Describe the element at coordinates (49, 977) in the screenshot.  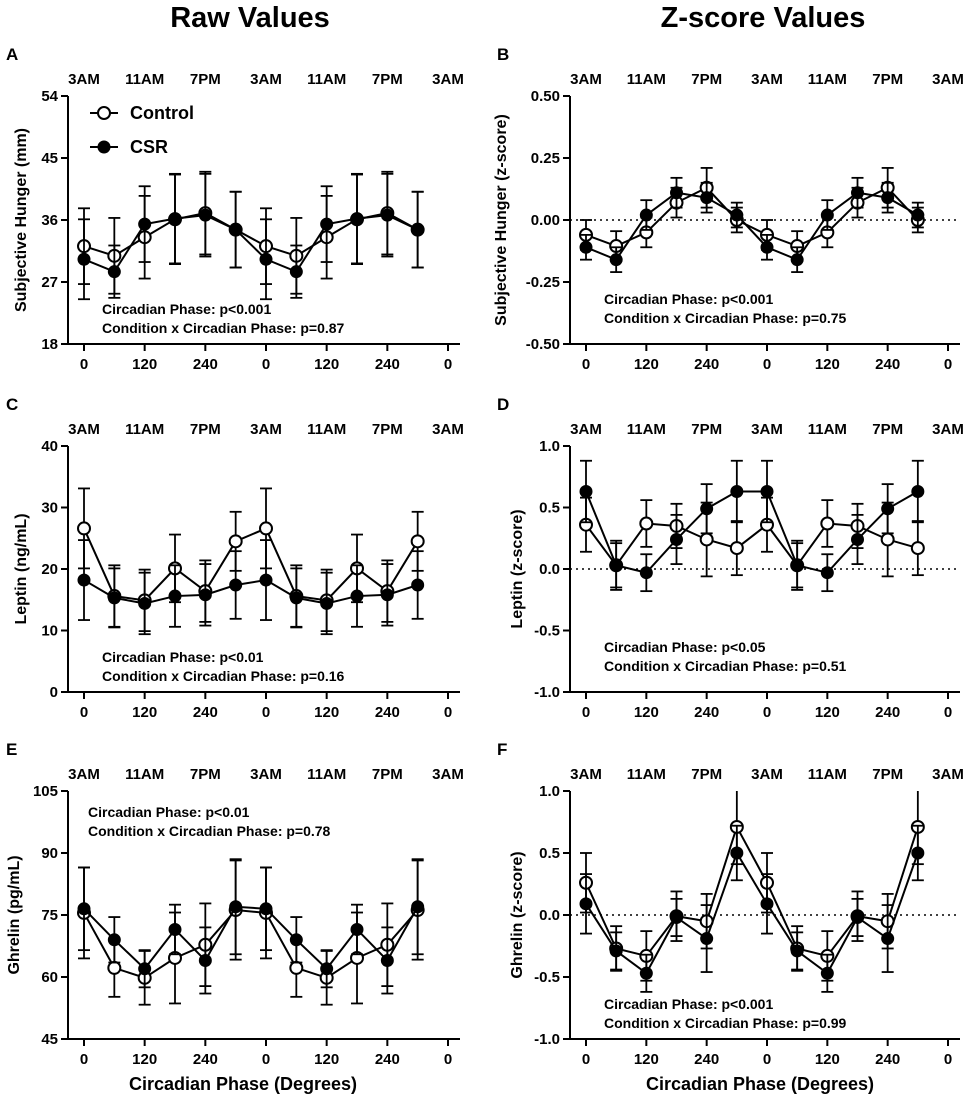
I see `y-tick-label: 60` at that location.